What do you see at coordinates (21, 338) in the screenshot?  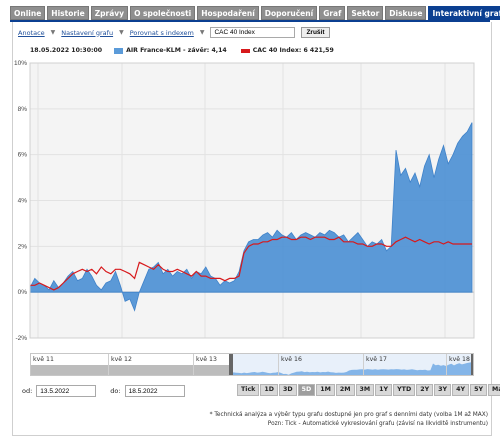 I see `y-tick-label-0: -2%` at bounding box center [21, 338].